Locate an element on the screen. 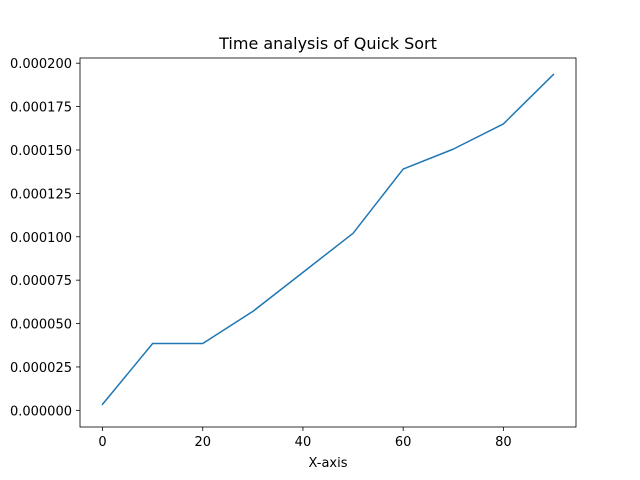 The image size is (640, 480). y-tick-label: 0.000000 is located at coordinates (41, 411).